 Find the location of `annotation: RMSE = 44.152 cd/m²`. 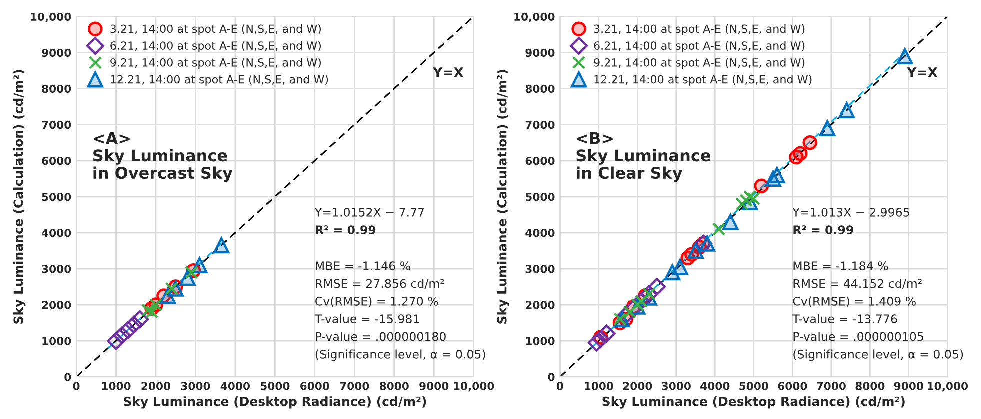

annotation: RMSE = 44.152 cd/m² is located at coordinates (858, 284).